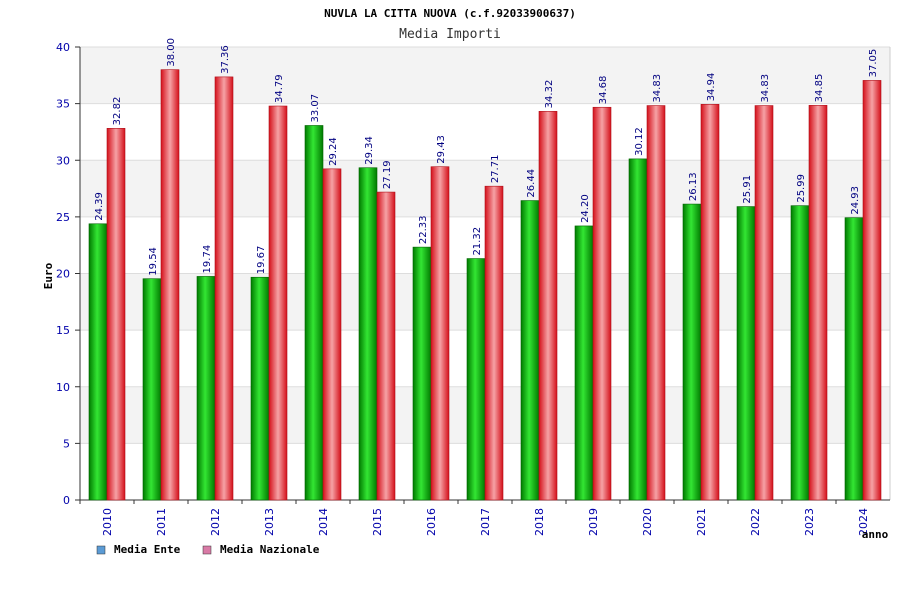  What do you see at coordinates (476, 379) in the screenshot?
I see `bar-media-ente-2017` at bounding box center [476, 379].